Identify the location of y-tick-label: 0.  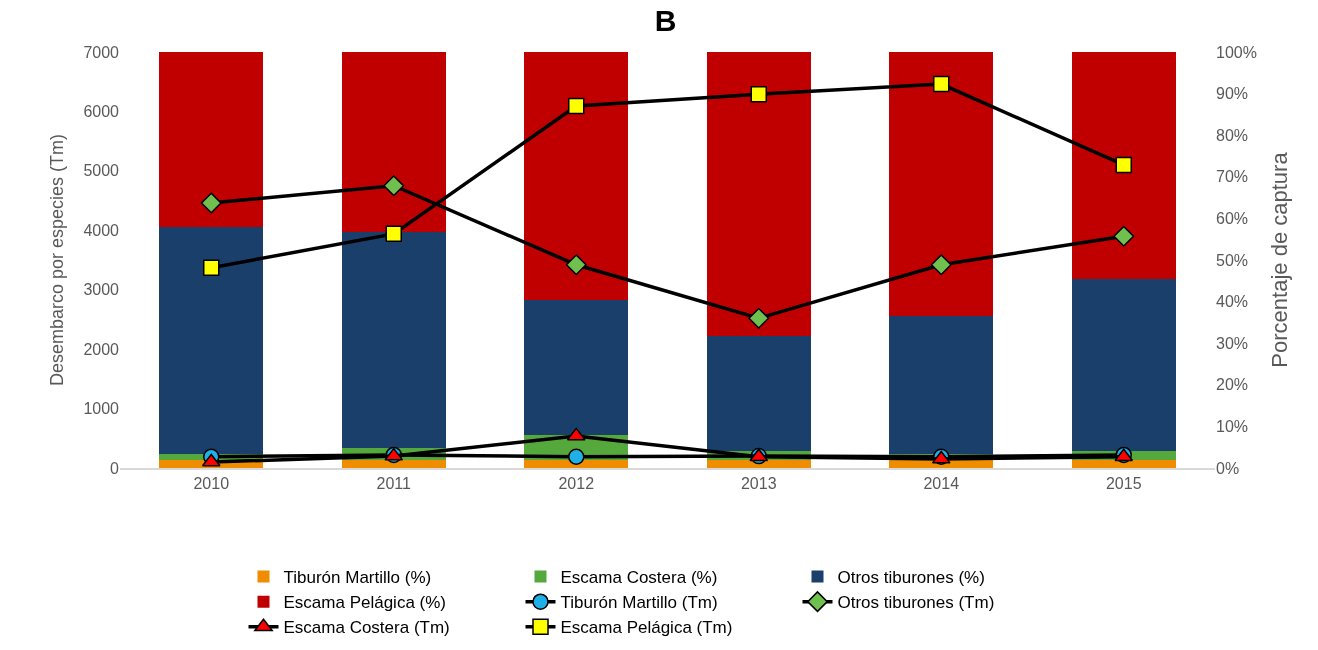
(115, 468).